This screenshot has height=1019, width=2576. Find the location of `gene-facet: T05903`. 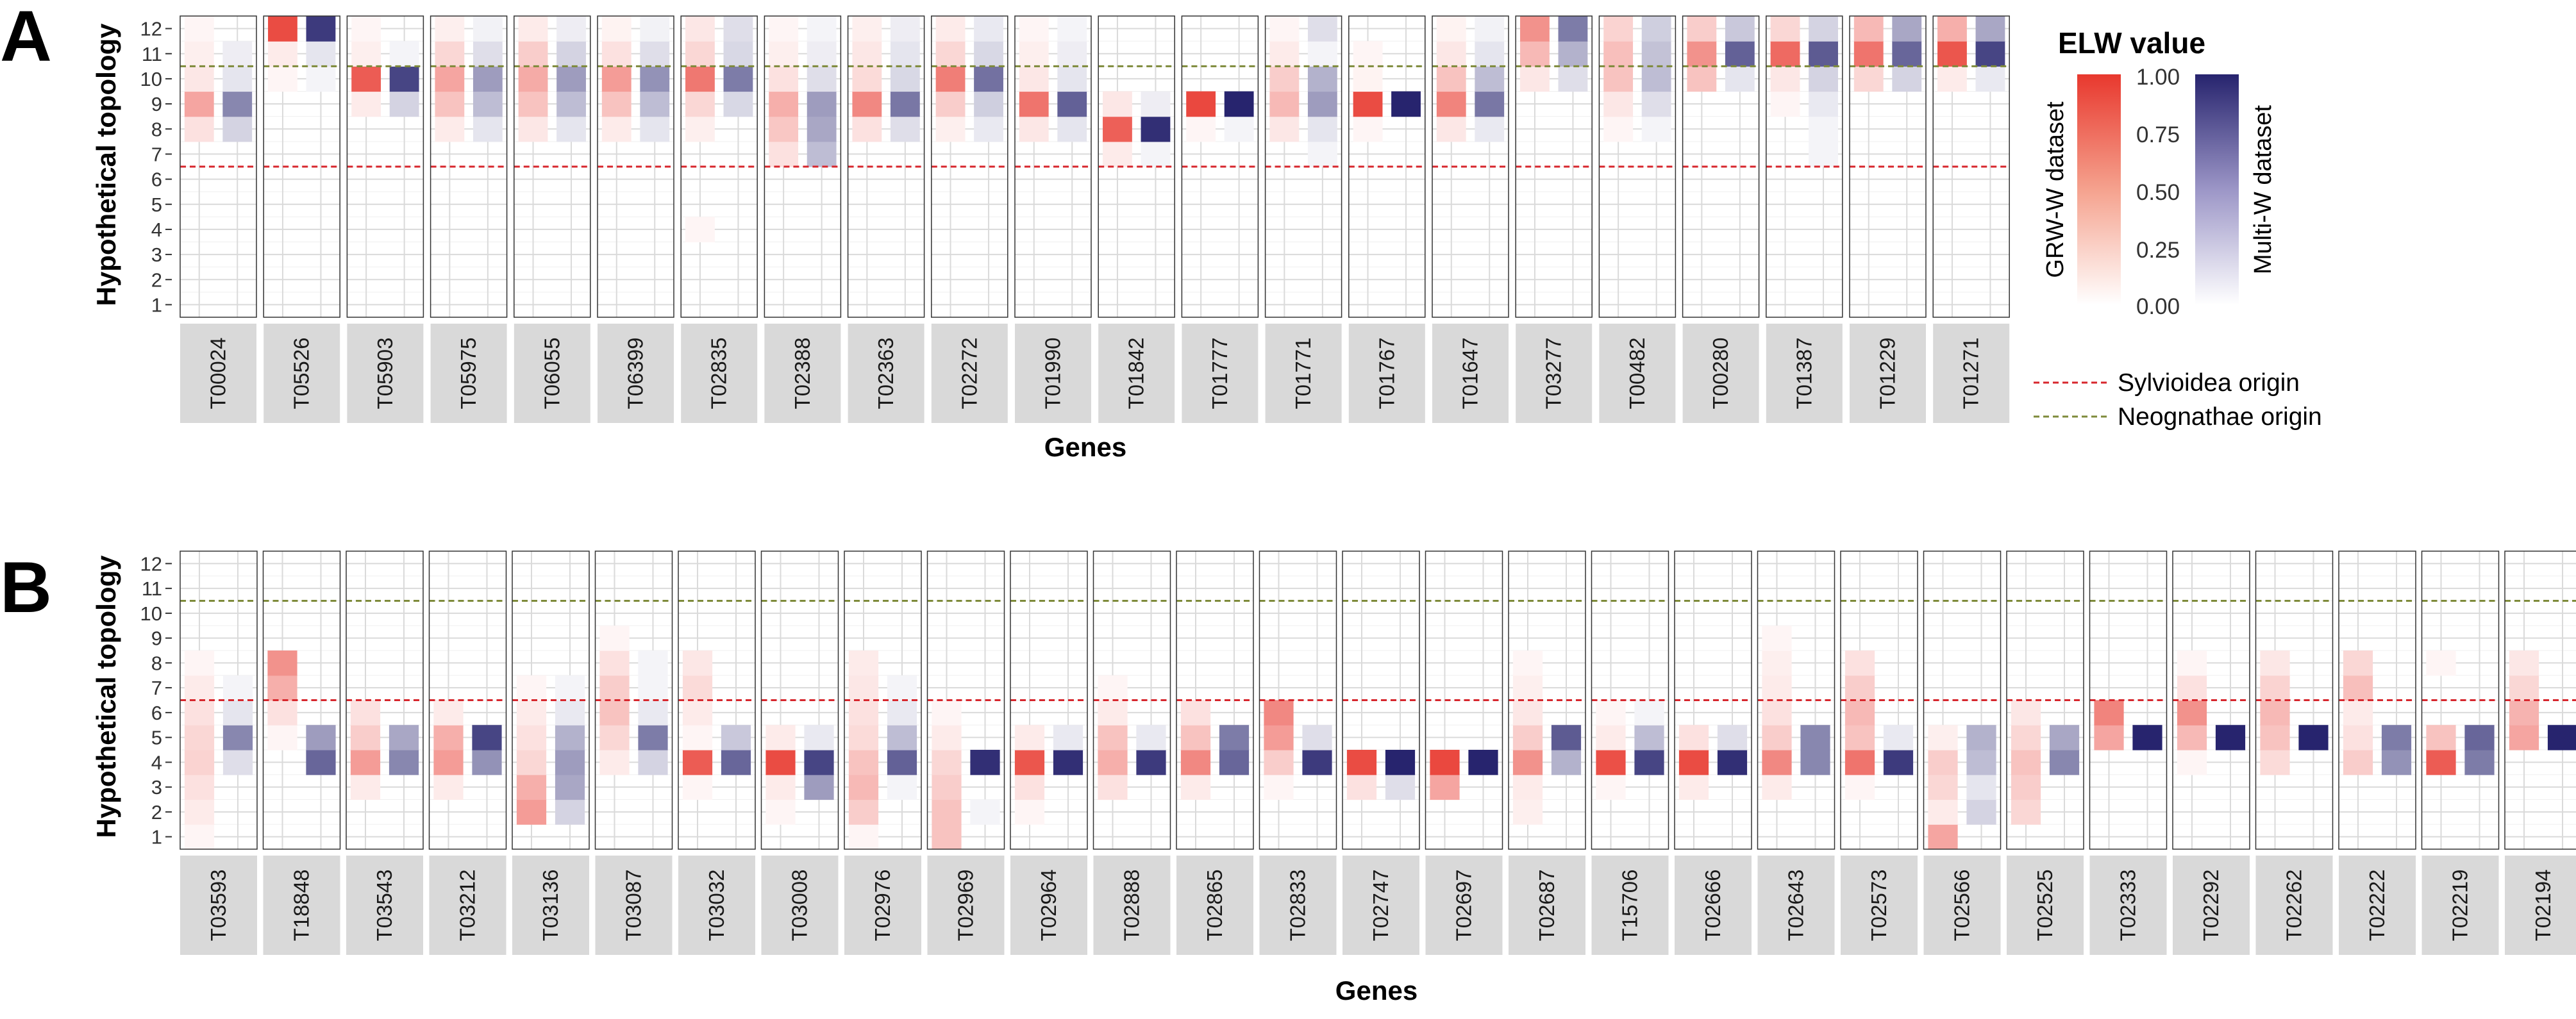

gene-facet: T05903 is located at coordinates (385, 219).